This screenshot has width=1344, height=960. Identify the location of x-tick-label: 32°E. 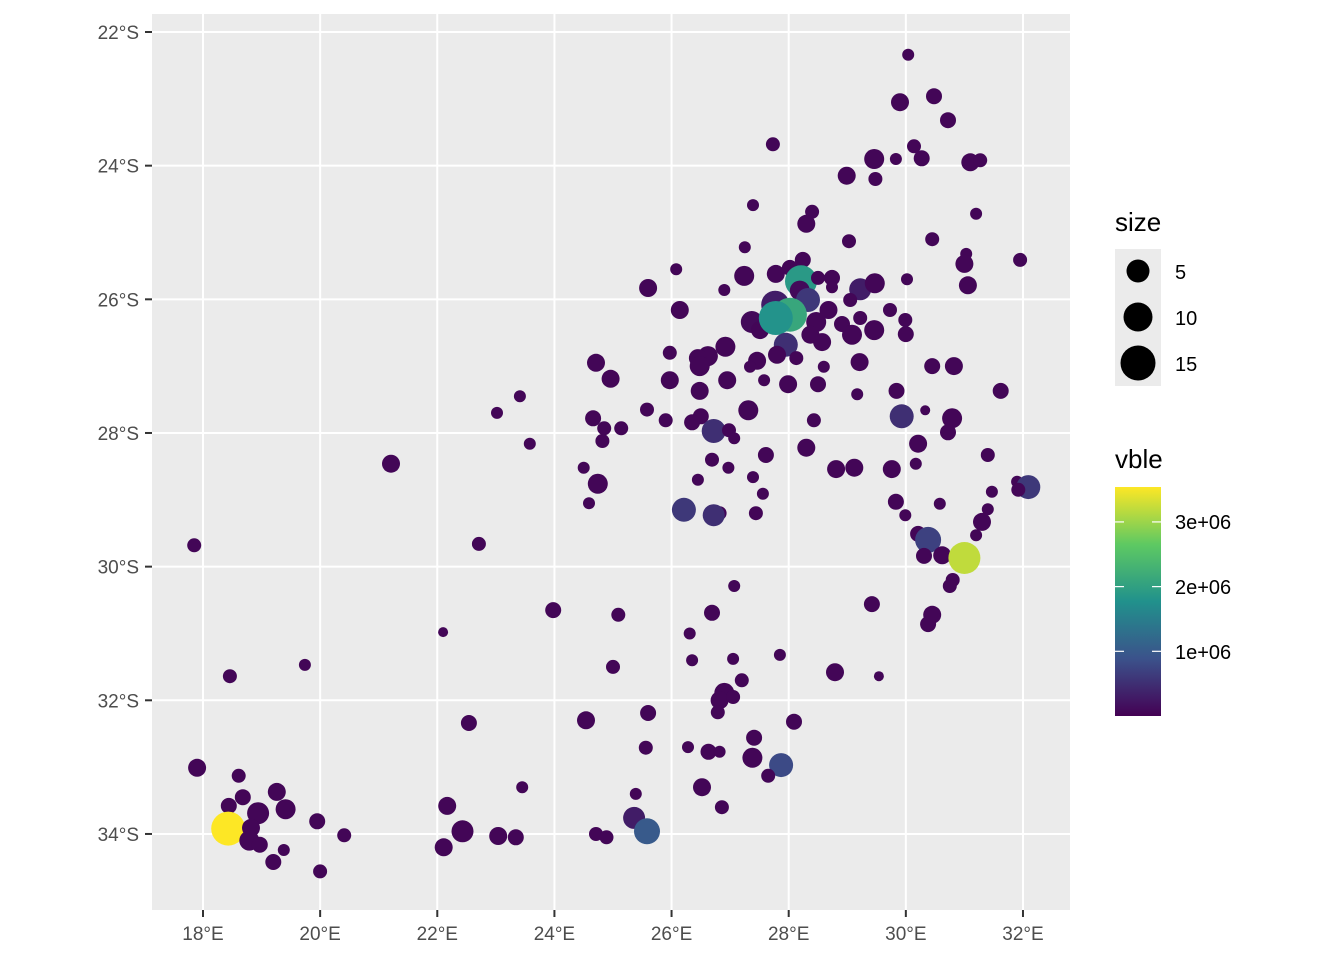
(1022, 934).